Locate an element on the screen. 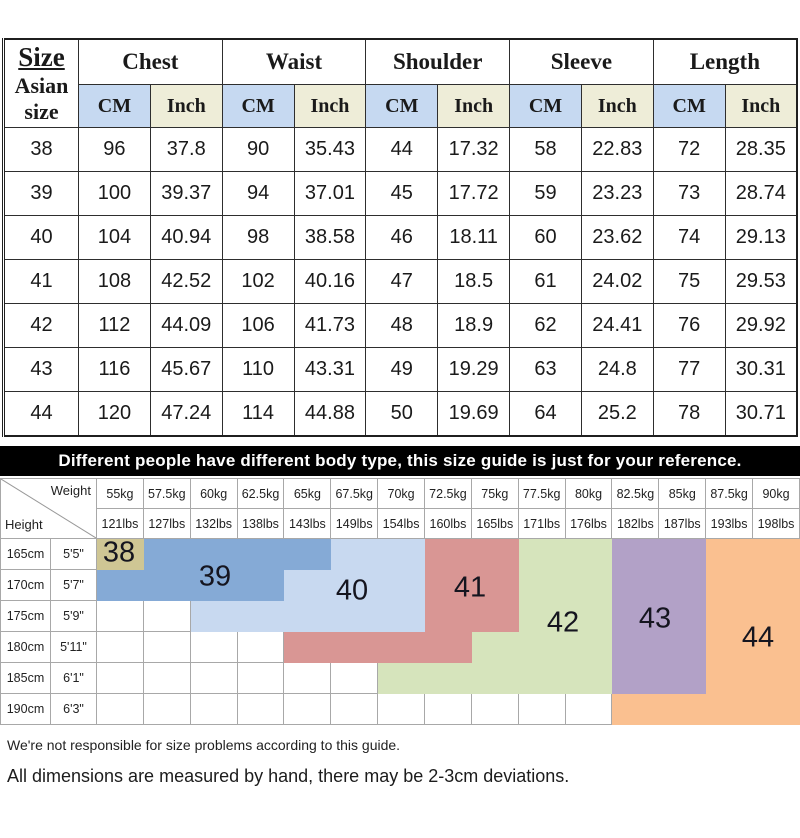 The image size is (800, 838). height-row-175cm: 175cm 5'9" is located at coordinates (400, 616).